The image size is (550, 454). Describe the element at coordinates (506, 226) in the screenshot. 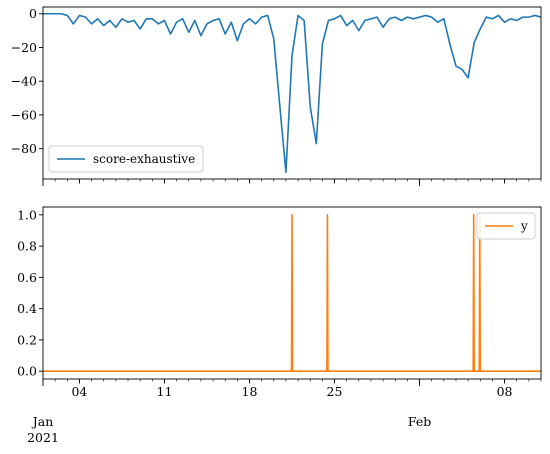

I see `legend: y` at that location.